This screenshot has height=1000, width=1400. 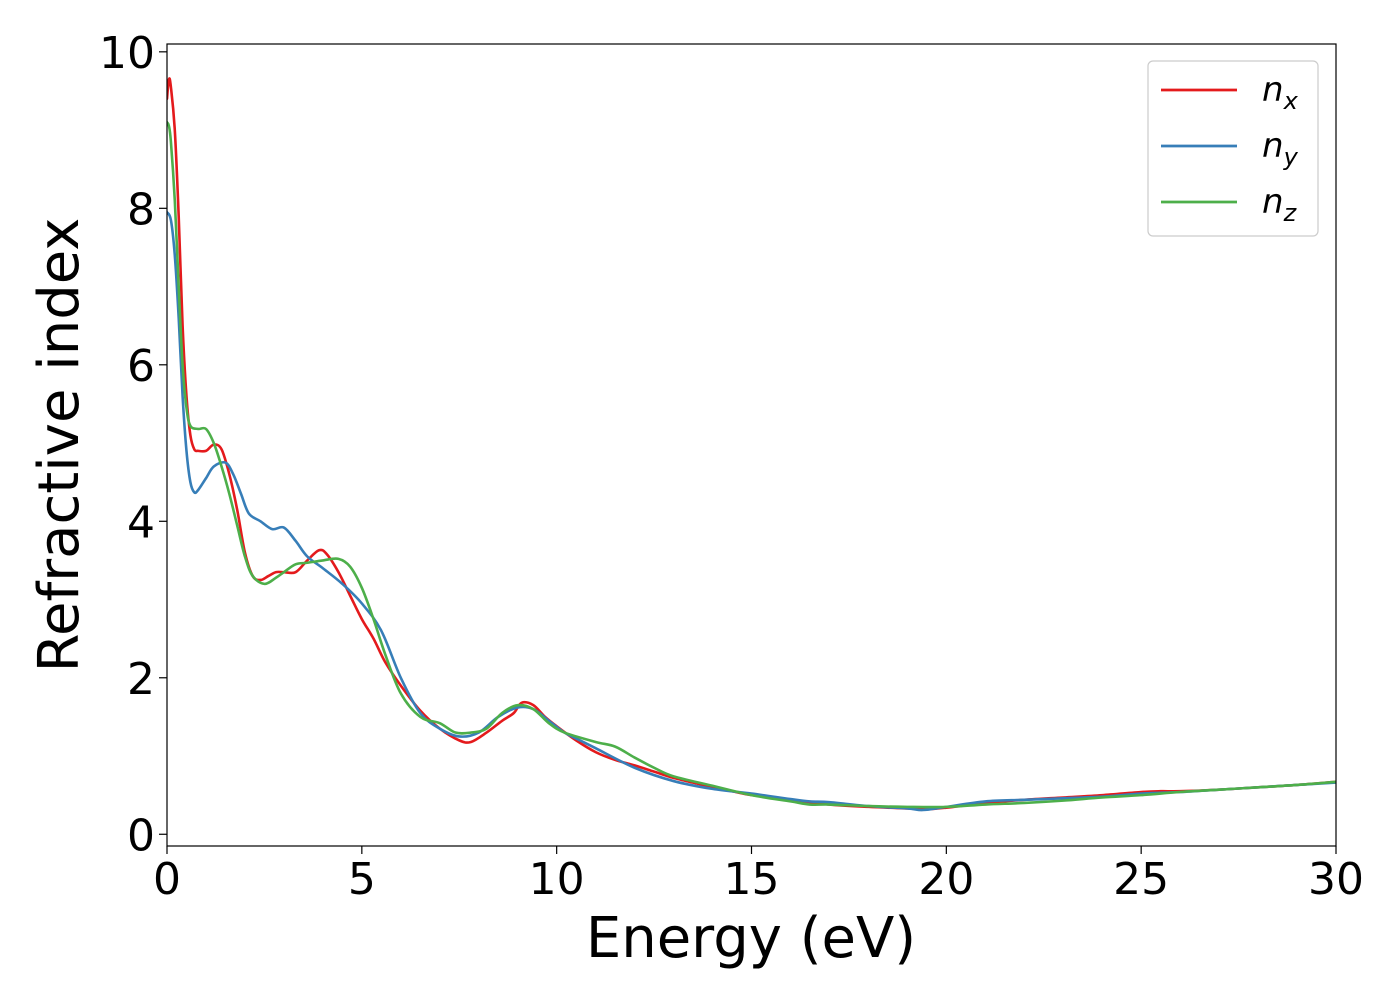 I want to click on x-tick-label: 30, so click(x=1336, y=879).